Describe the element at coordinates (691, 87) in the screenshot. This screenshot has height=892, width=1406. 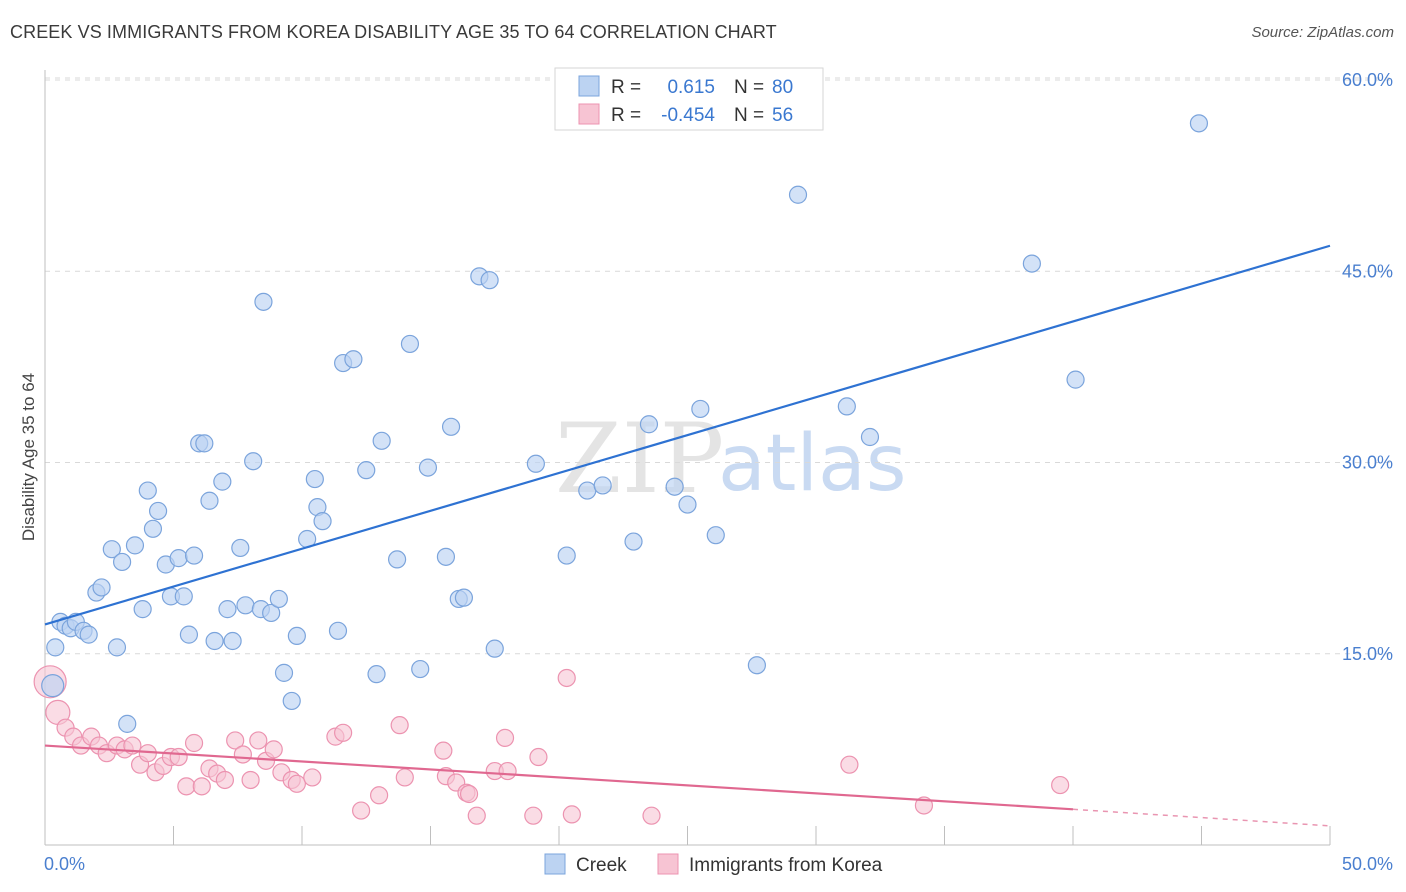
I see `creek-r-value: 0.615` at that location.